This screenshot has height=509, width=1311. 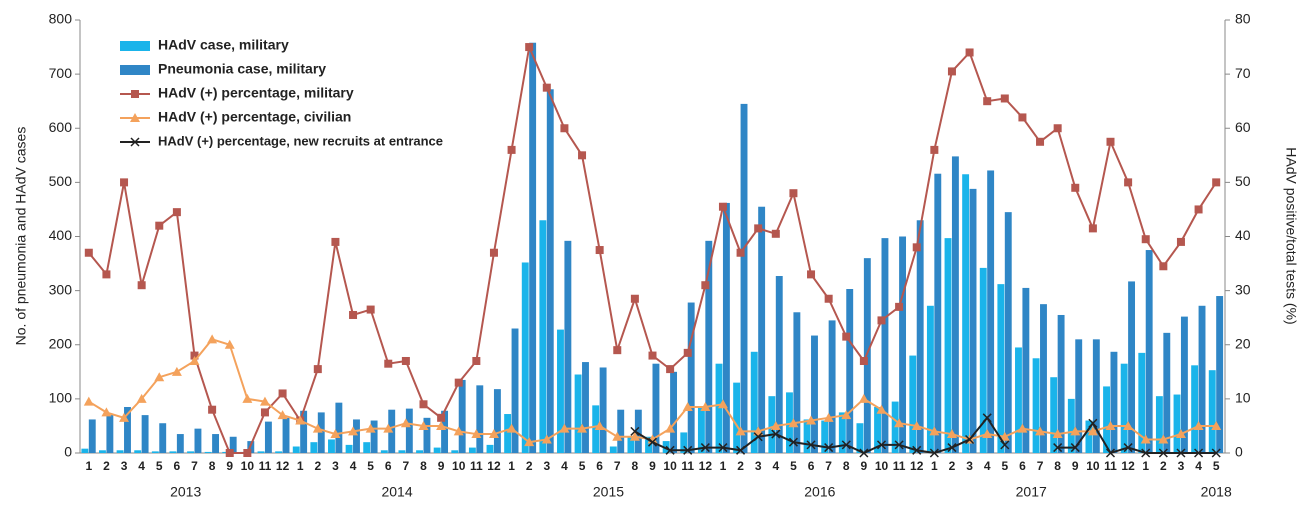 I want to click on y2-tick-label: 30, so click(x=1243, y=289).